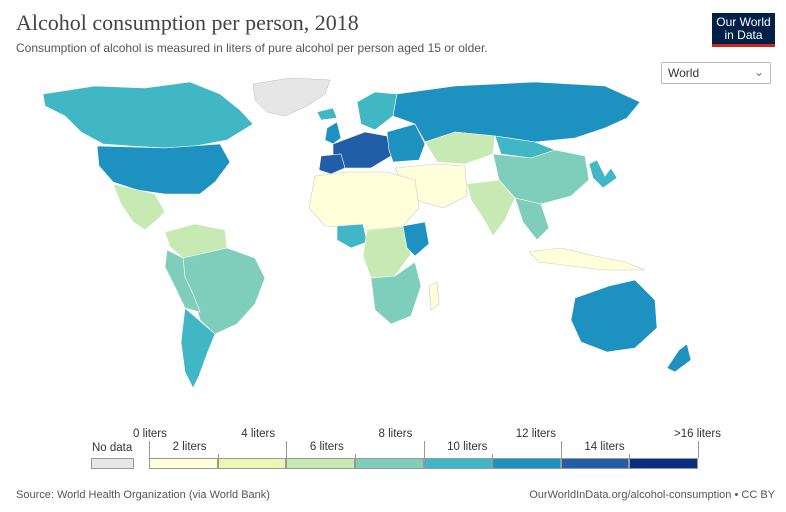 This screenshot has width=786, height=512. I want to click on legend-end-label: >16 liters, so click(697, 434).